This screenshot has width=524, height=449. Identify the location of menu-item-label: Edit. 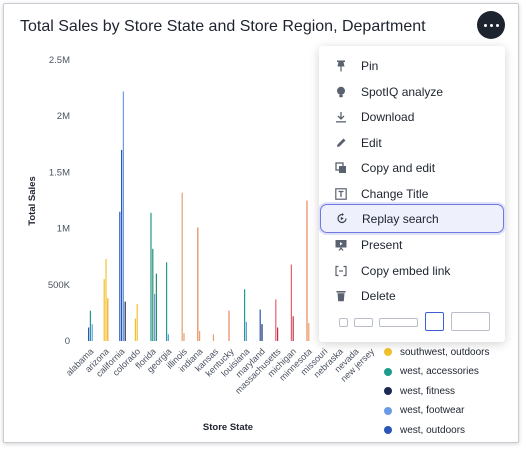
(371, 142).